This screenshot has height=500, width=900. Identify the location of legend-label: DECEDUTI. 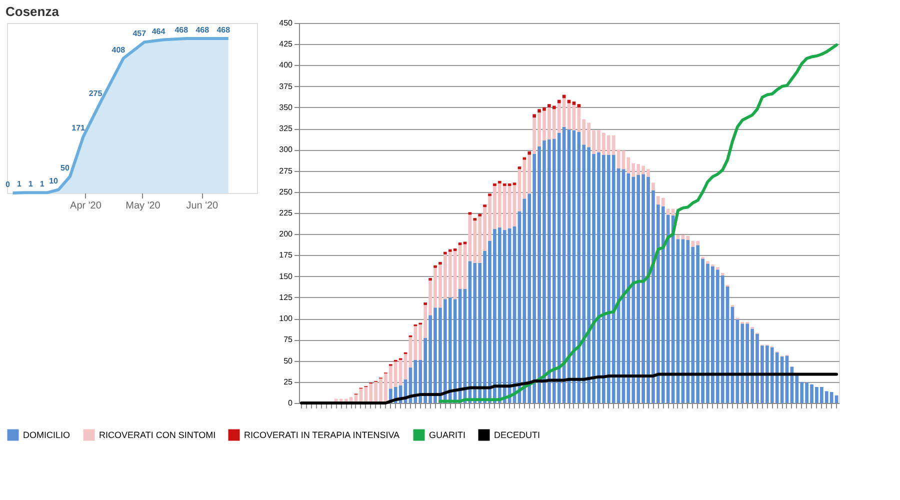
(517, 435).